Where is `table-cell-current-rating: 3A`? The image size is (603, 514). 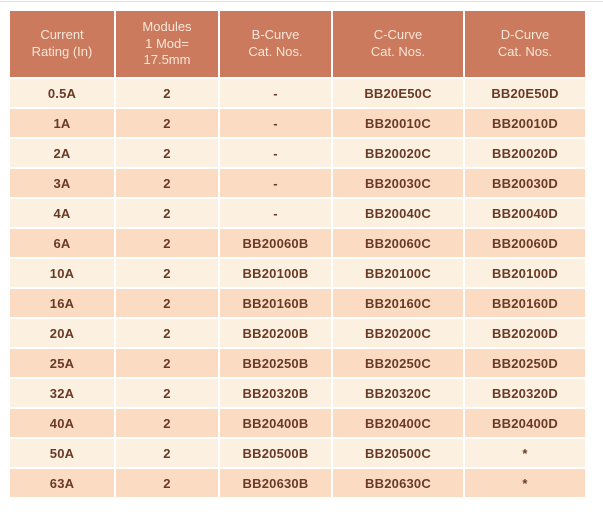
table-cell-current-rating: 3A is located at coordinates (62, 183).